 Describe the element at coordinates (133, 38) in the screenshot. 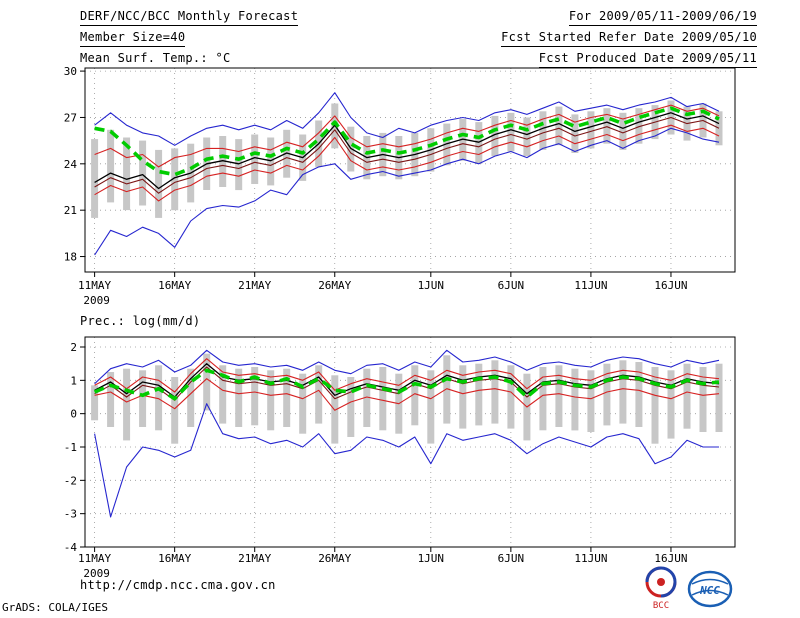

I see `member-size: Member Size=40` at that location.